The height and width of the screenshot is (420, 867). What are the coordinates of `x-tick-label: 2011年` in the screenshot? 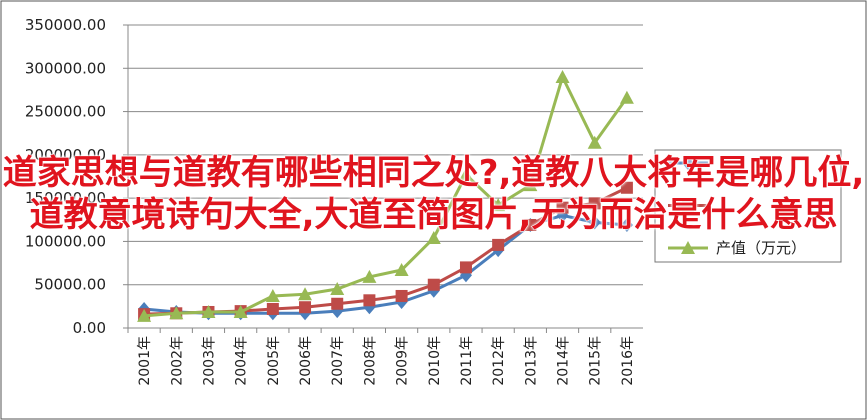 It's located at (467, 361).